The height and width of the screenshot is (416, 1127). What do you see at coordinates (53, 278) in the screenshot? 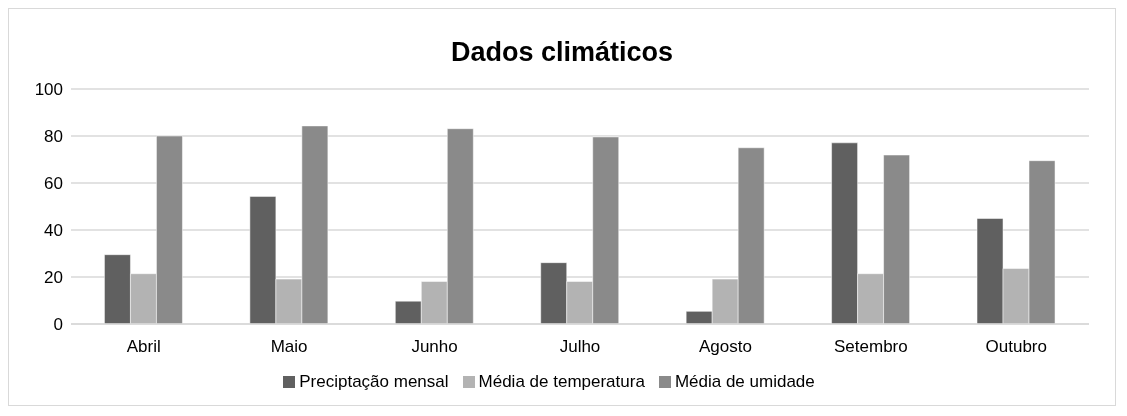
I see `y-tick-label: 20` at bounding box center [53, 278].